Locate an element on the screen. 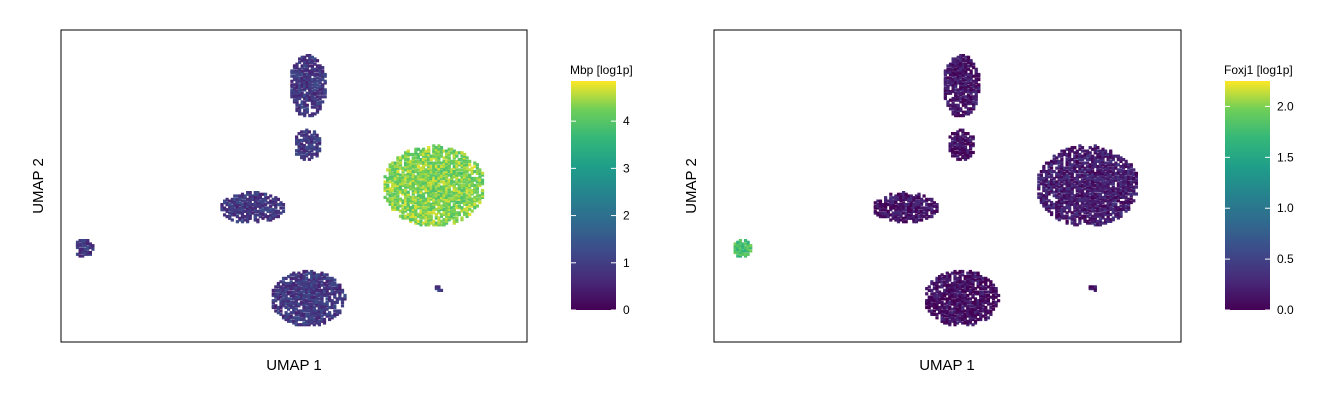 Image resolution: width=1344 pixels, height=403 pixels. colorbar-tick-label: 0 is located at coordinates (626, 310).